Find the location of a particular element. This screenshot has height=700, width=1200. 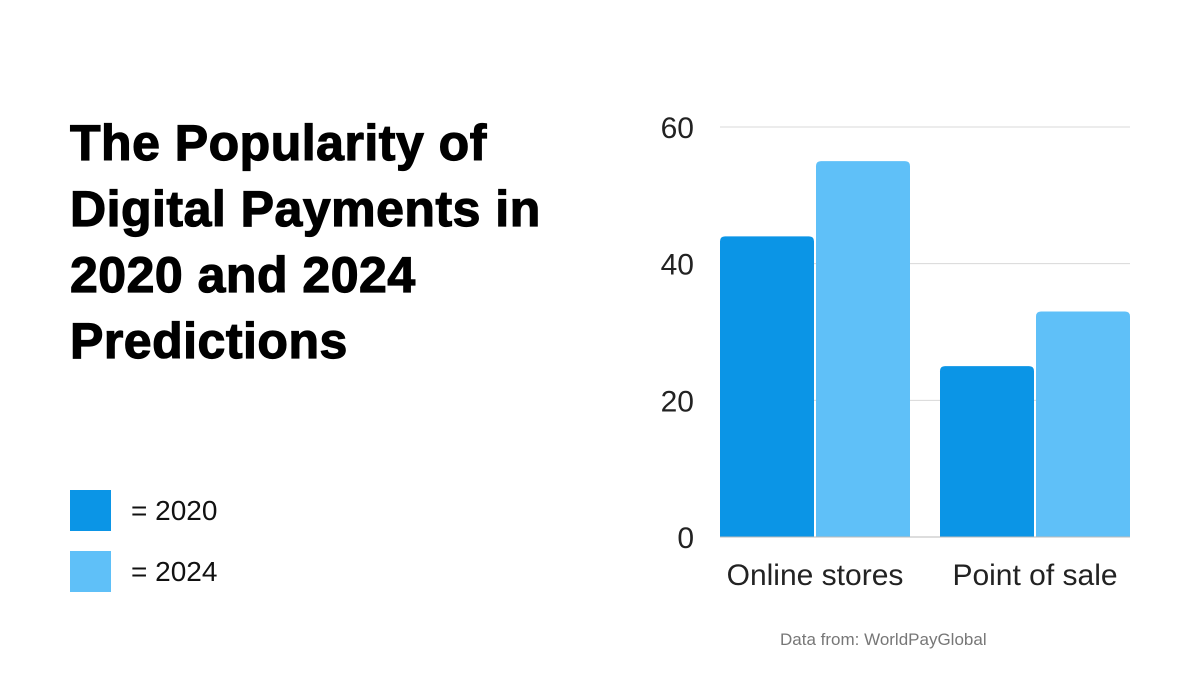

legend-item-2020: = 2020 is located at coordinates (143, 510).